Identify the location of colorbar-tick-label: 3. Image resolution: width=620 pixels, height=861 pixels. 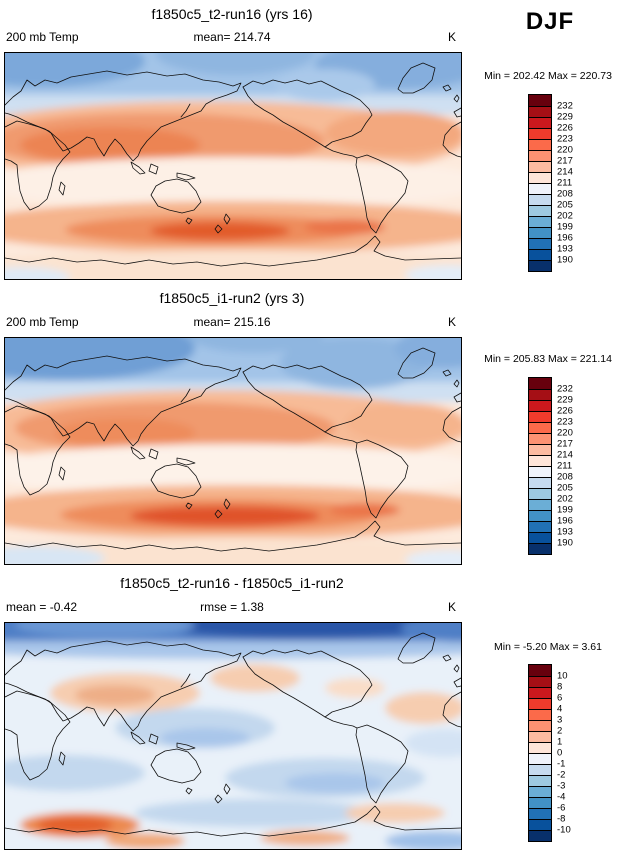
(560, 720).